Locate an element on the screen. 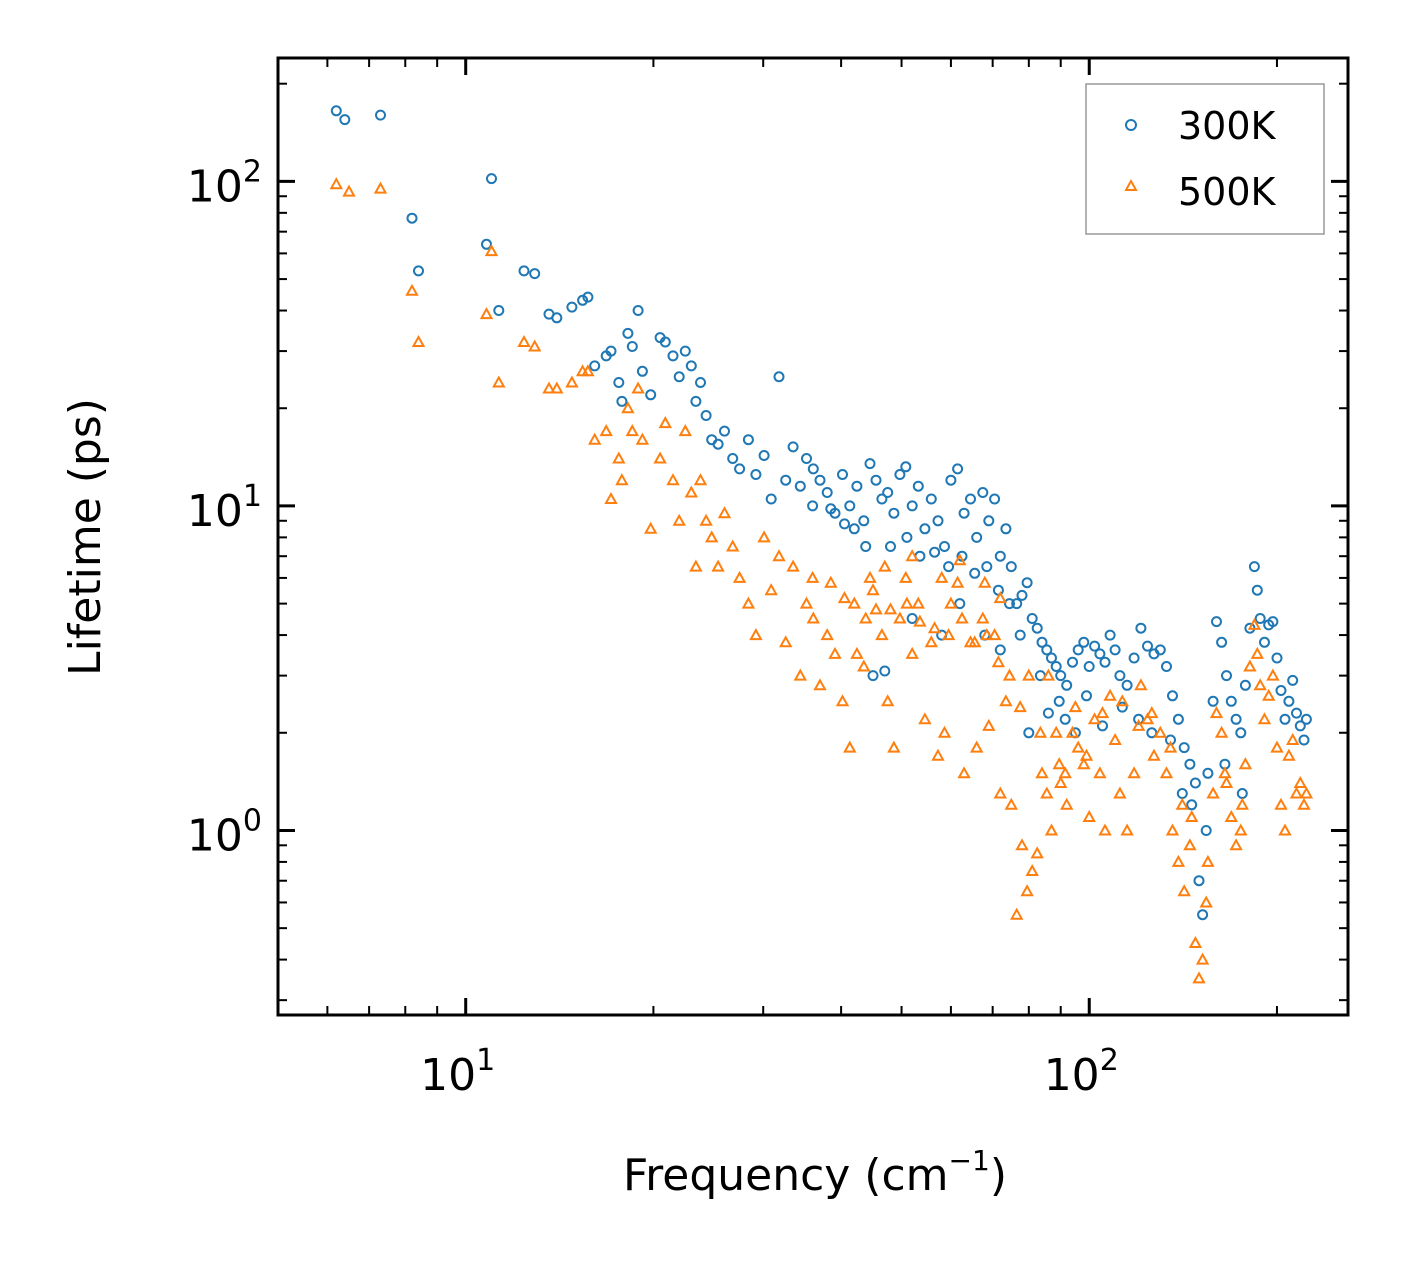 The height and width of the screenshot is (1265, 1408). y-tick-label: 10² is located at coordinates (224, 183).